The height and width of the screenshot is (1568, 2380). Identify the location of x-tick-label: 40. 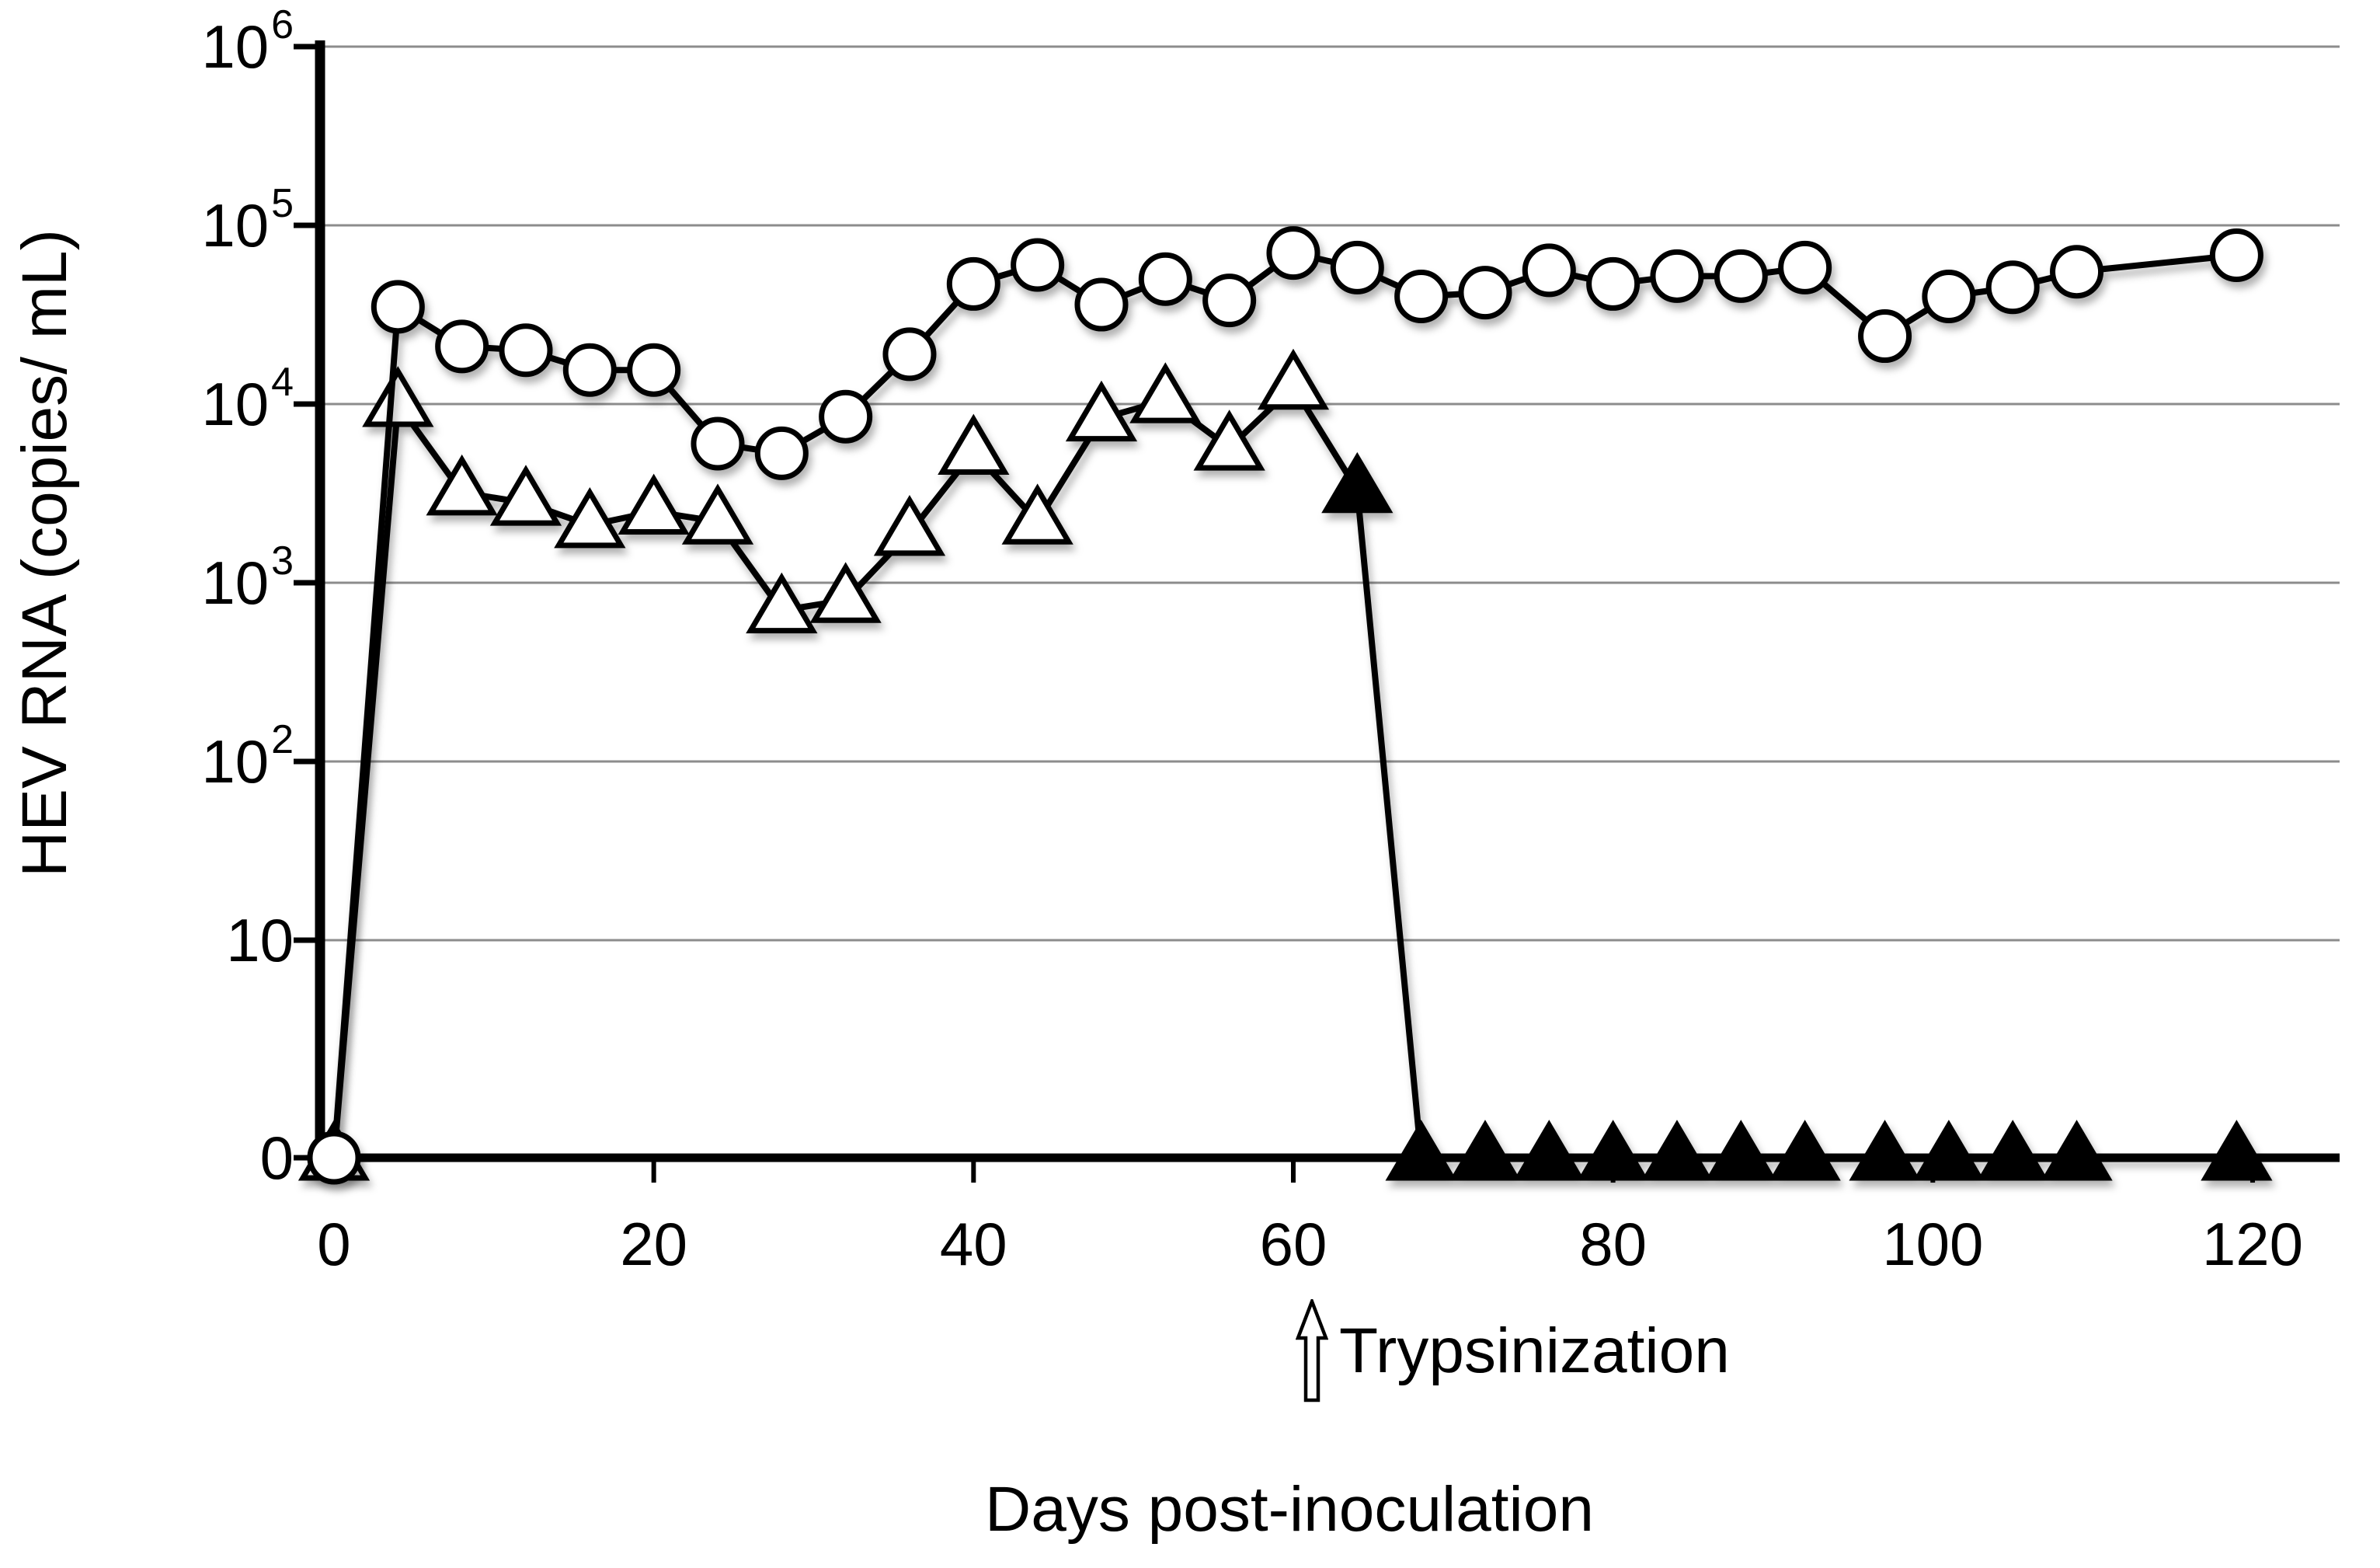
(974, 1244).